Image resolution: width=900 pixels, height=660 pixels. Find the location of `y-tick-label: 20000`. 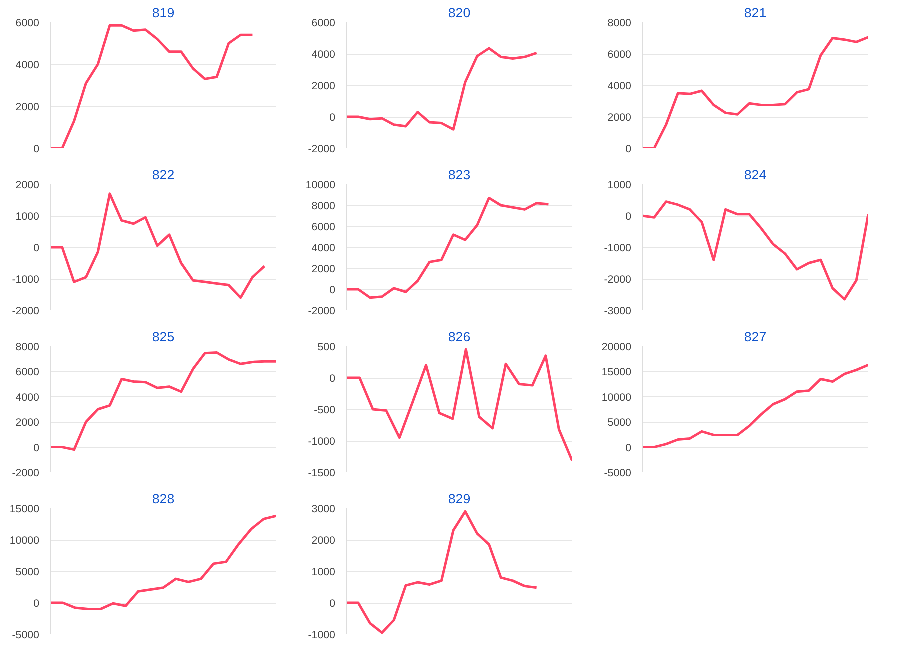

y-tick-label: 20000 is located at coordinates (617, 348).